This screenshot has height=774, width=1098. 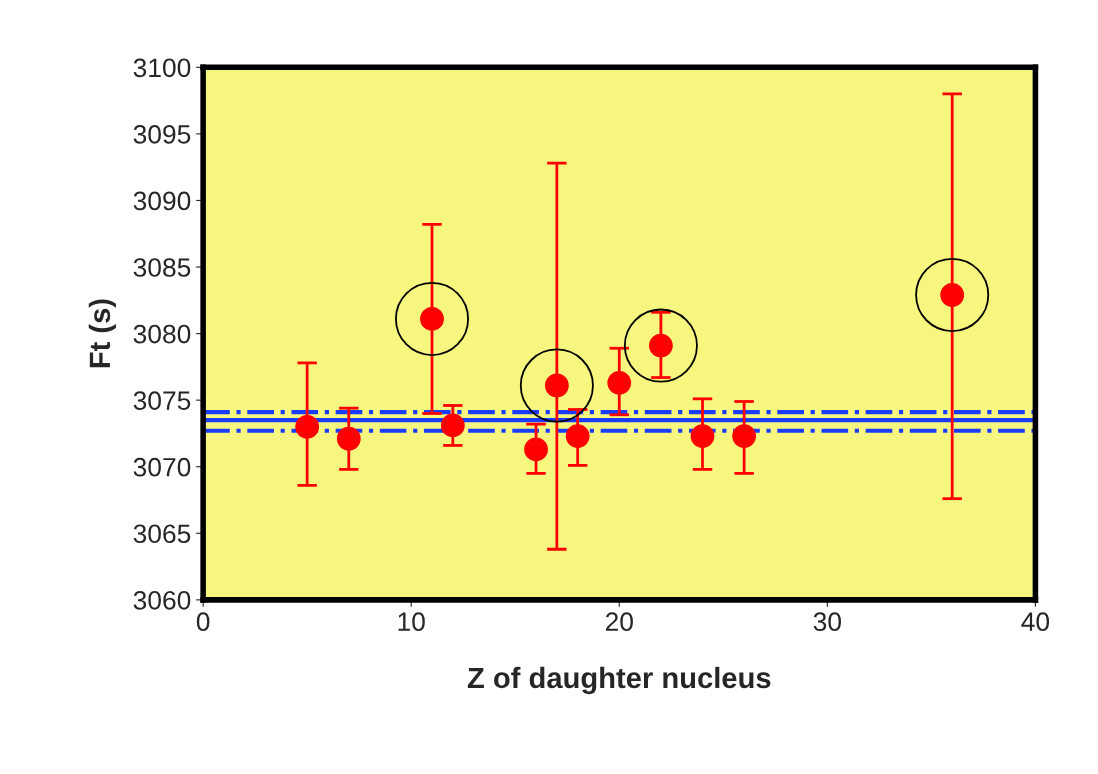 What do you see at coordinates (162, 400) in the screenshot?
I see `y-tick-label: 3075` at bounding box center [162, 400].